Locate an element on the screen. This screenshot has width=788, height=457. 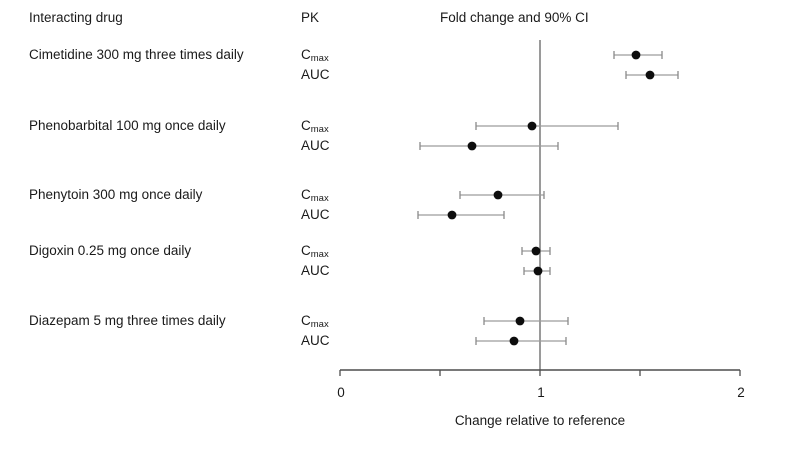
drug-label: Digoxin 0.25 mg once daily is located at coordinates (110, 250).